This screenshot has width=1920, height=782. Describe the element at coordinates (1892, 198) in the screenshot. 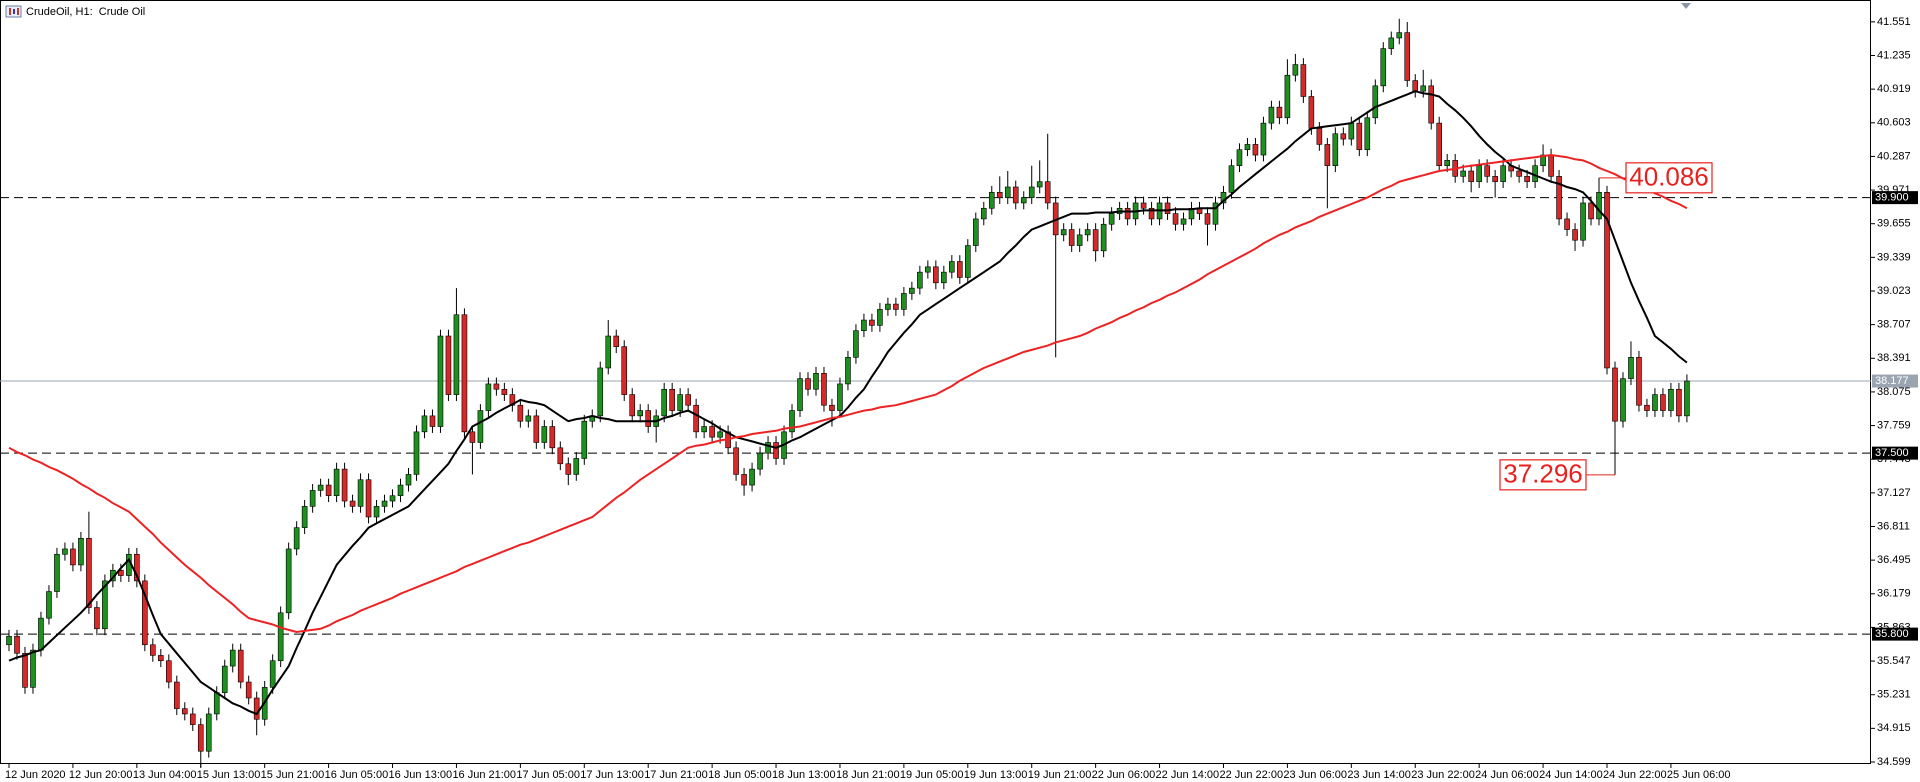

I see `level-label: 39.900` at that location.